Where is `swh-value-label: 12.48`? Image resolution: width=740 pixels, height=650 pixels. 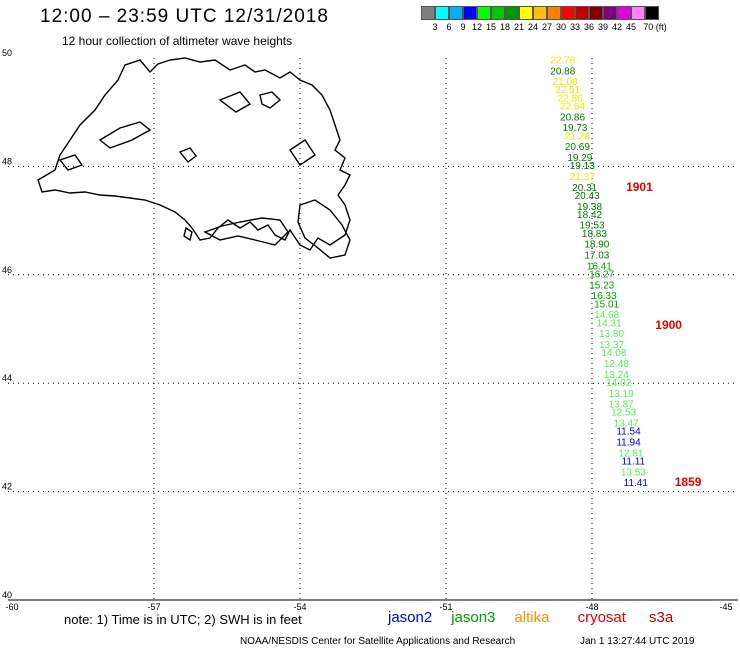 swh-value-label: 12.48 is located at coordinates (616, 364).